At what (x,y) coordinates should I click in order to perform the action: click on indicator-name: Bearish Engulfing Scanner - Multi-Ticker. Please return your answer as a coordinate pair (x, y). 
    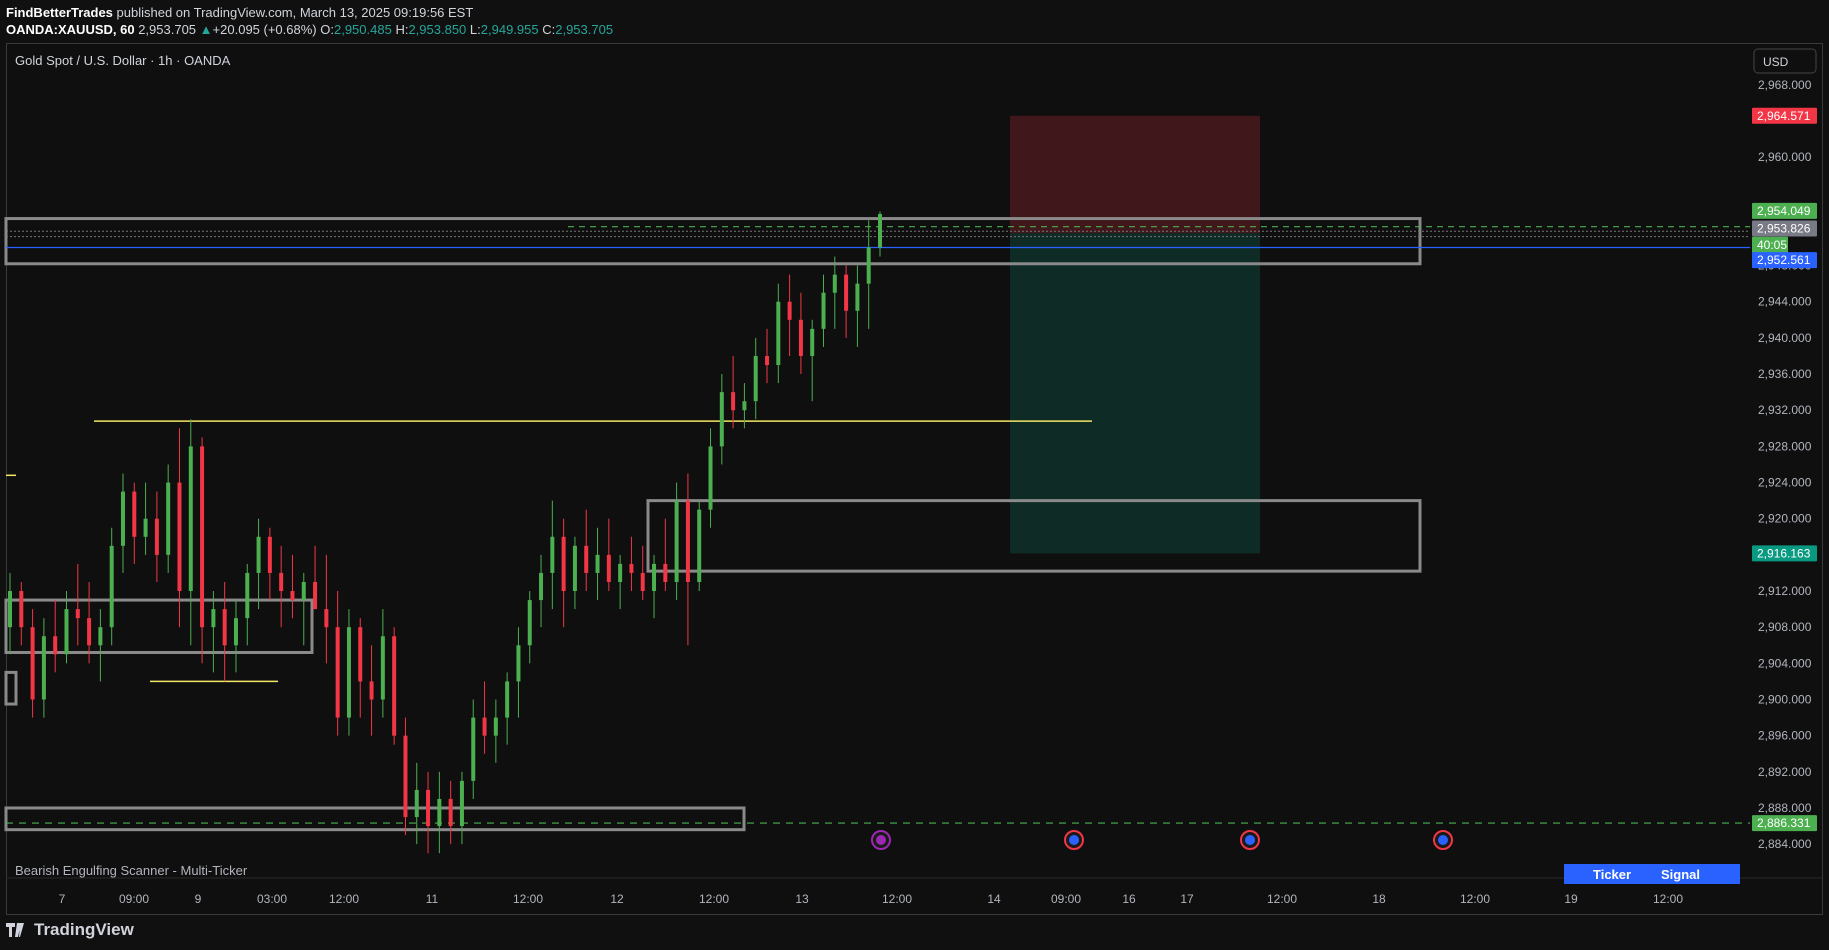
    Looking at the image, I should click on (131, 870).